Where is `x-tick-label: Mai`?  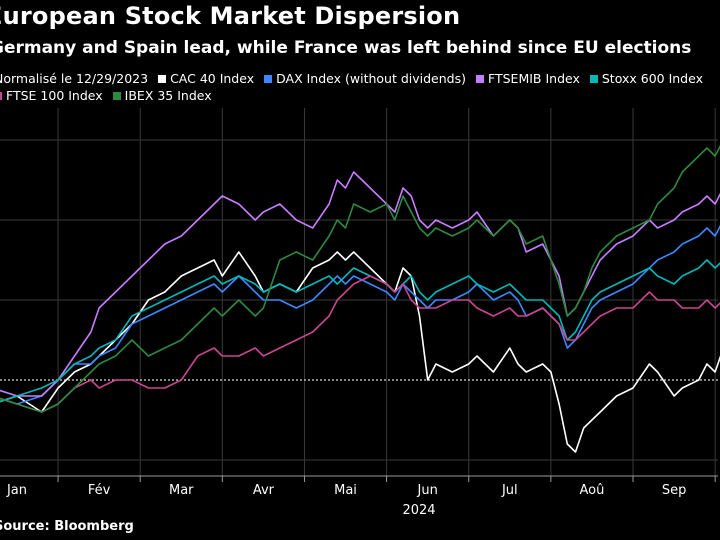 x-tick-label: Mai is located at coordinates (345, 490).